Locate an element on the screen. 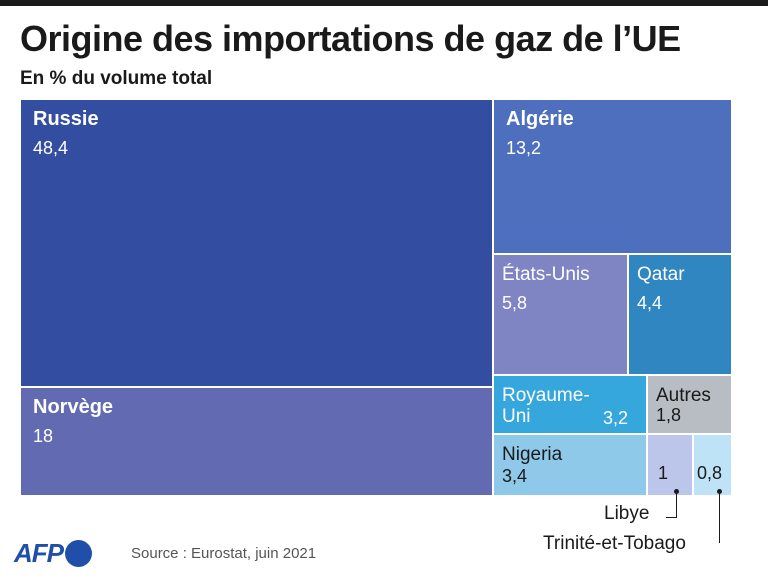 Image resolution: width=768 pixels, height=579 pixels. trinidad-marker-dot is located at coordinates (719, 491).